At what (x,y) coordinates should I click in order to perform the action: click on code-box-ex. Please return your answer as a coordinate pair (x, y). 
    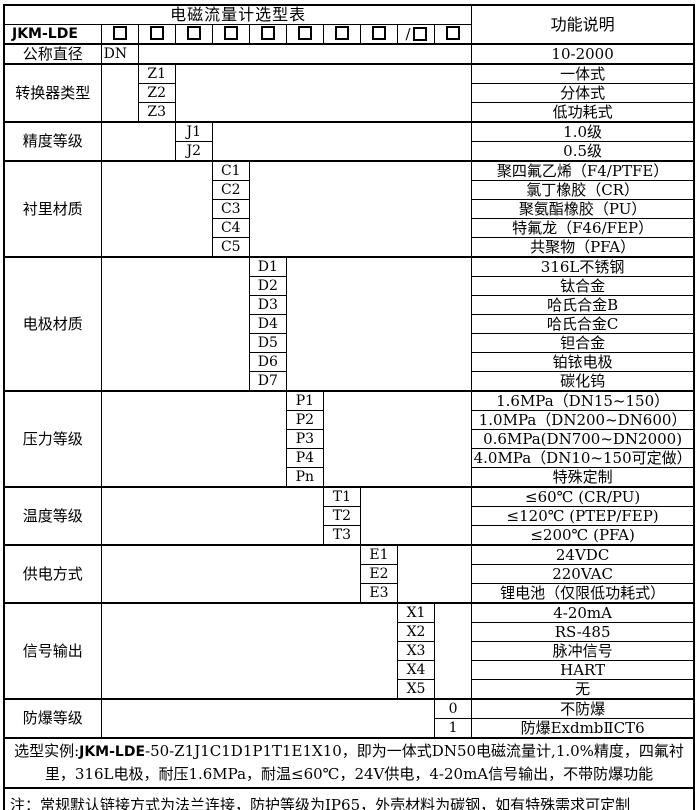
    Looking at the image, I should click on (453, 34).